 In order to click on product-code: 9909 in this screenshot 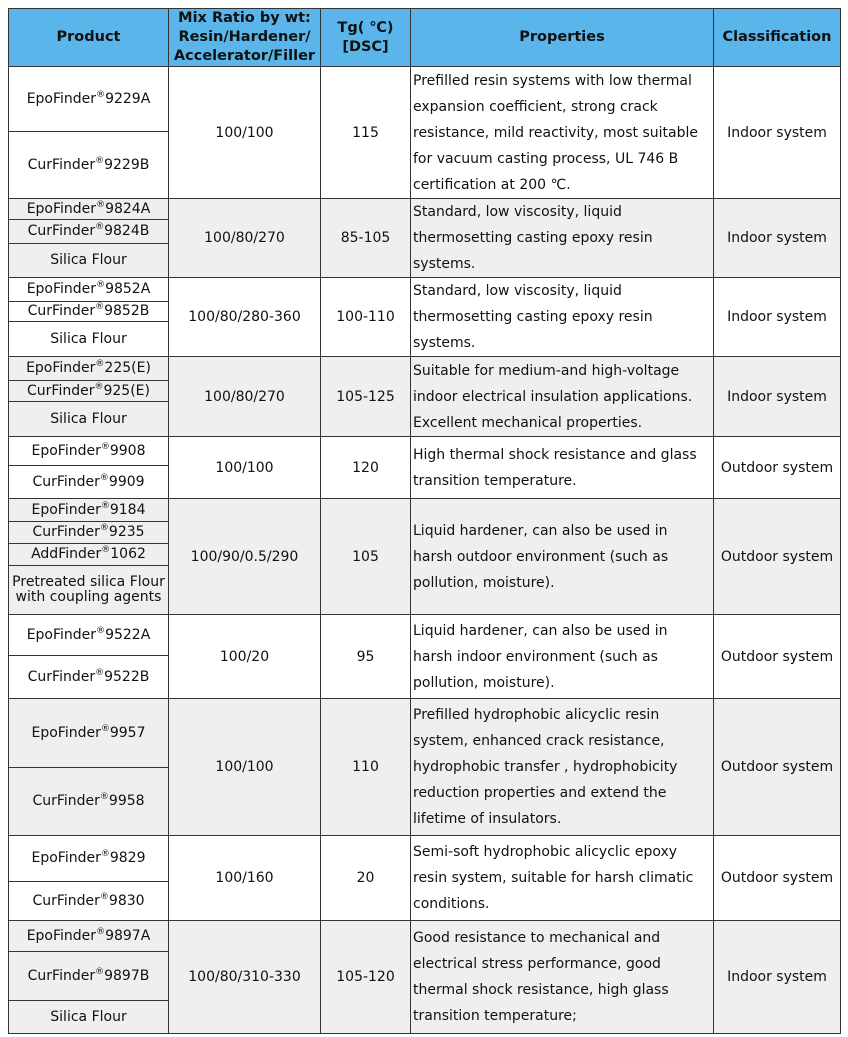, I will do `click(126, 481)`.